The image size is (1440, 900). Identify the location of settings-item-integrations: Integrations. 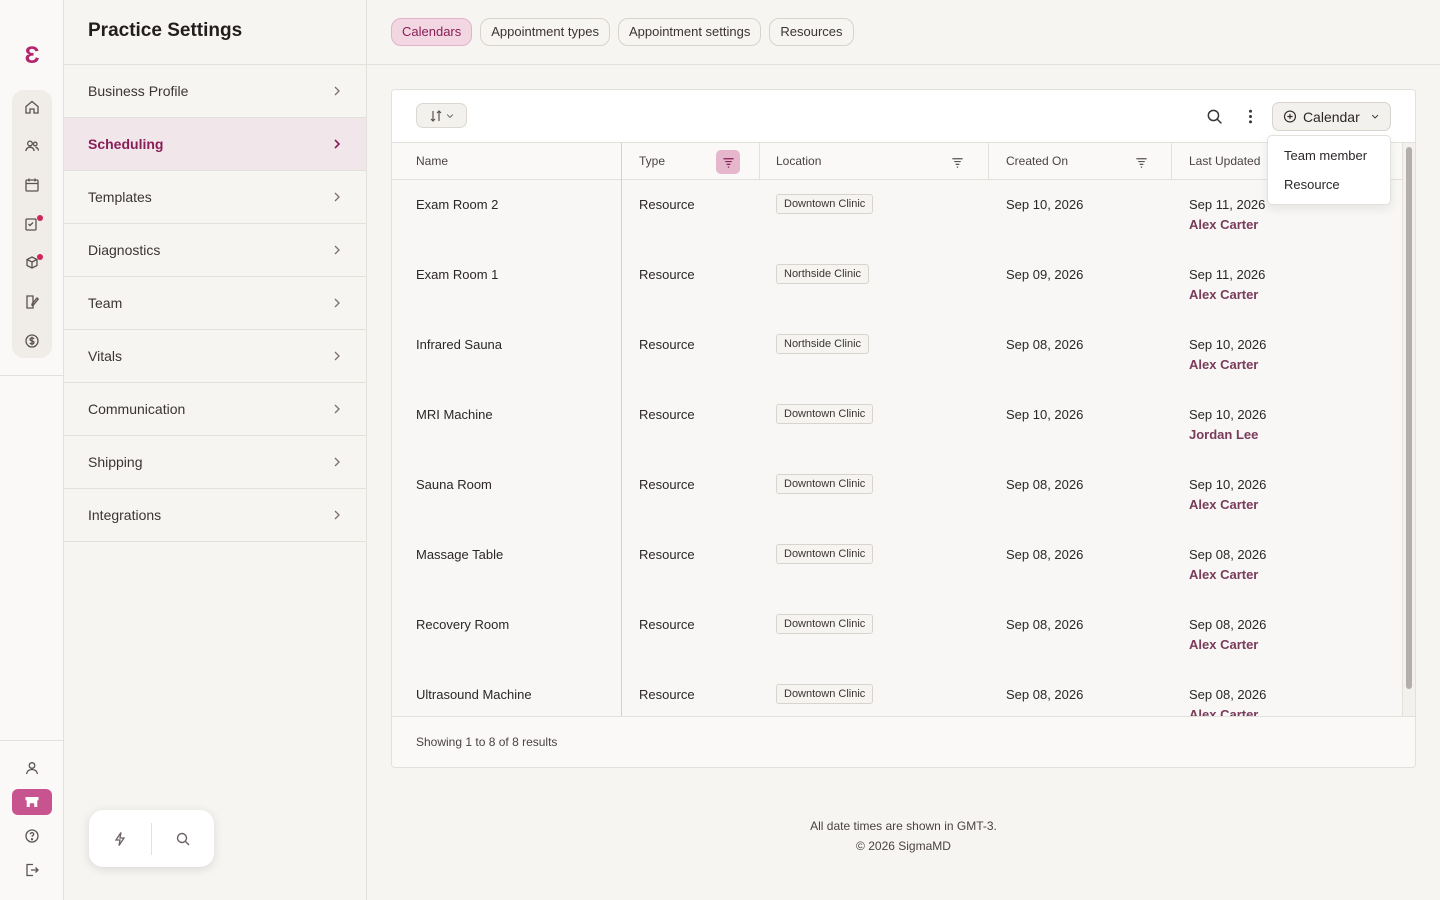
(215, 515).